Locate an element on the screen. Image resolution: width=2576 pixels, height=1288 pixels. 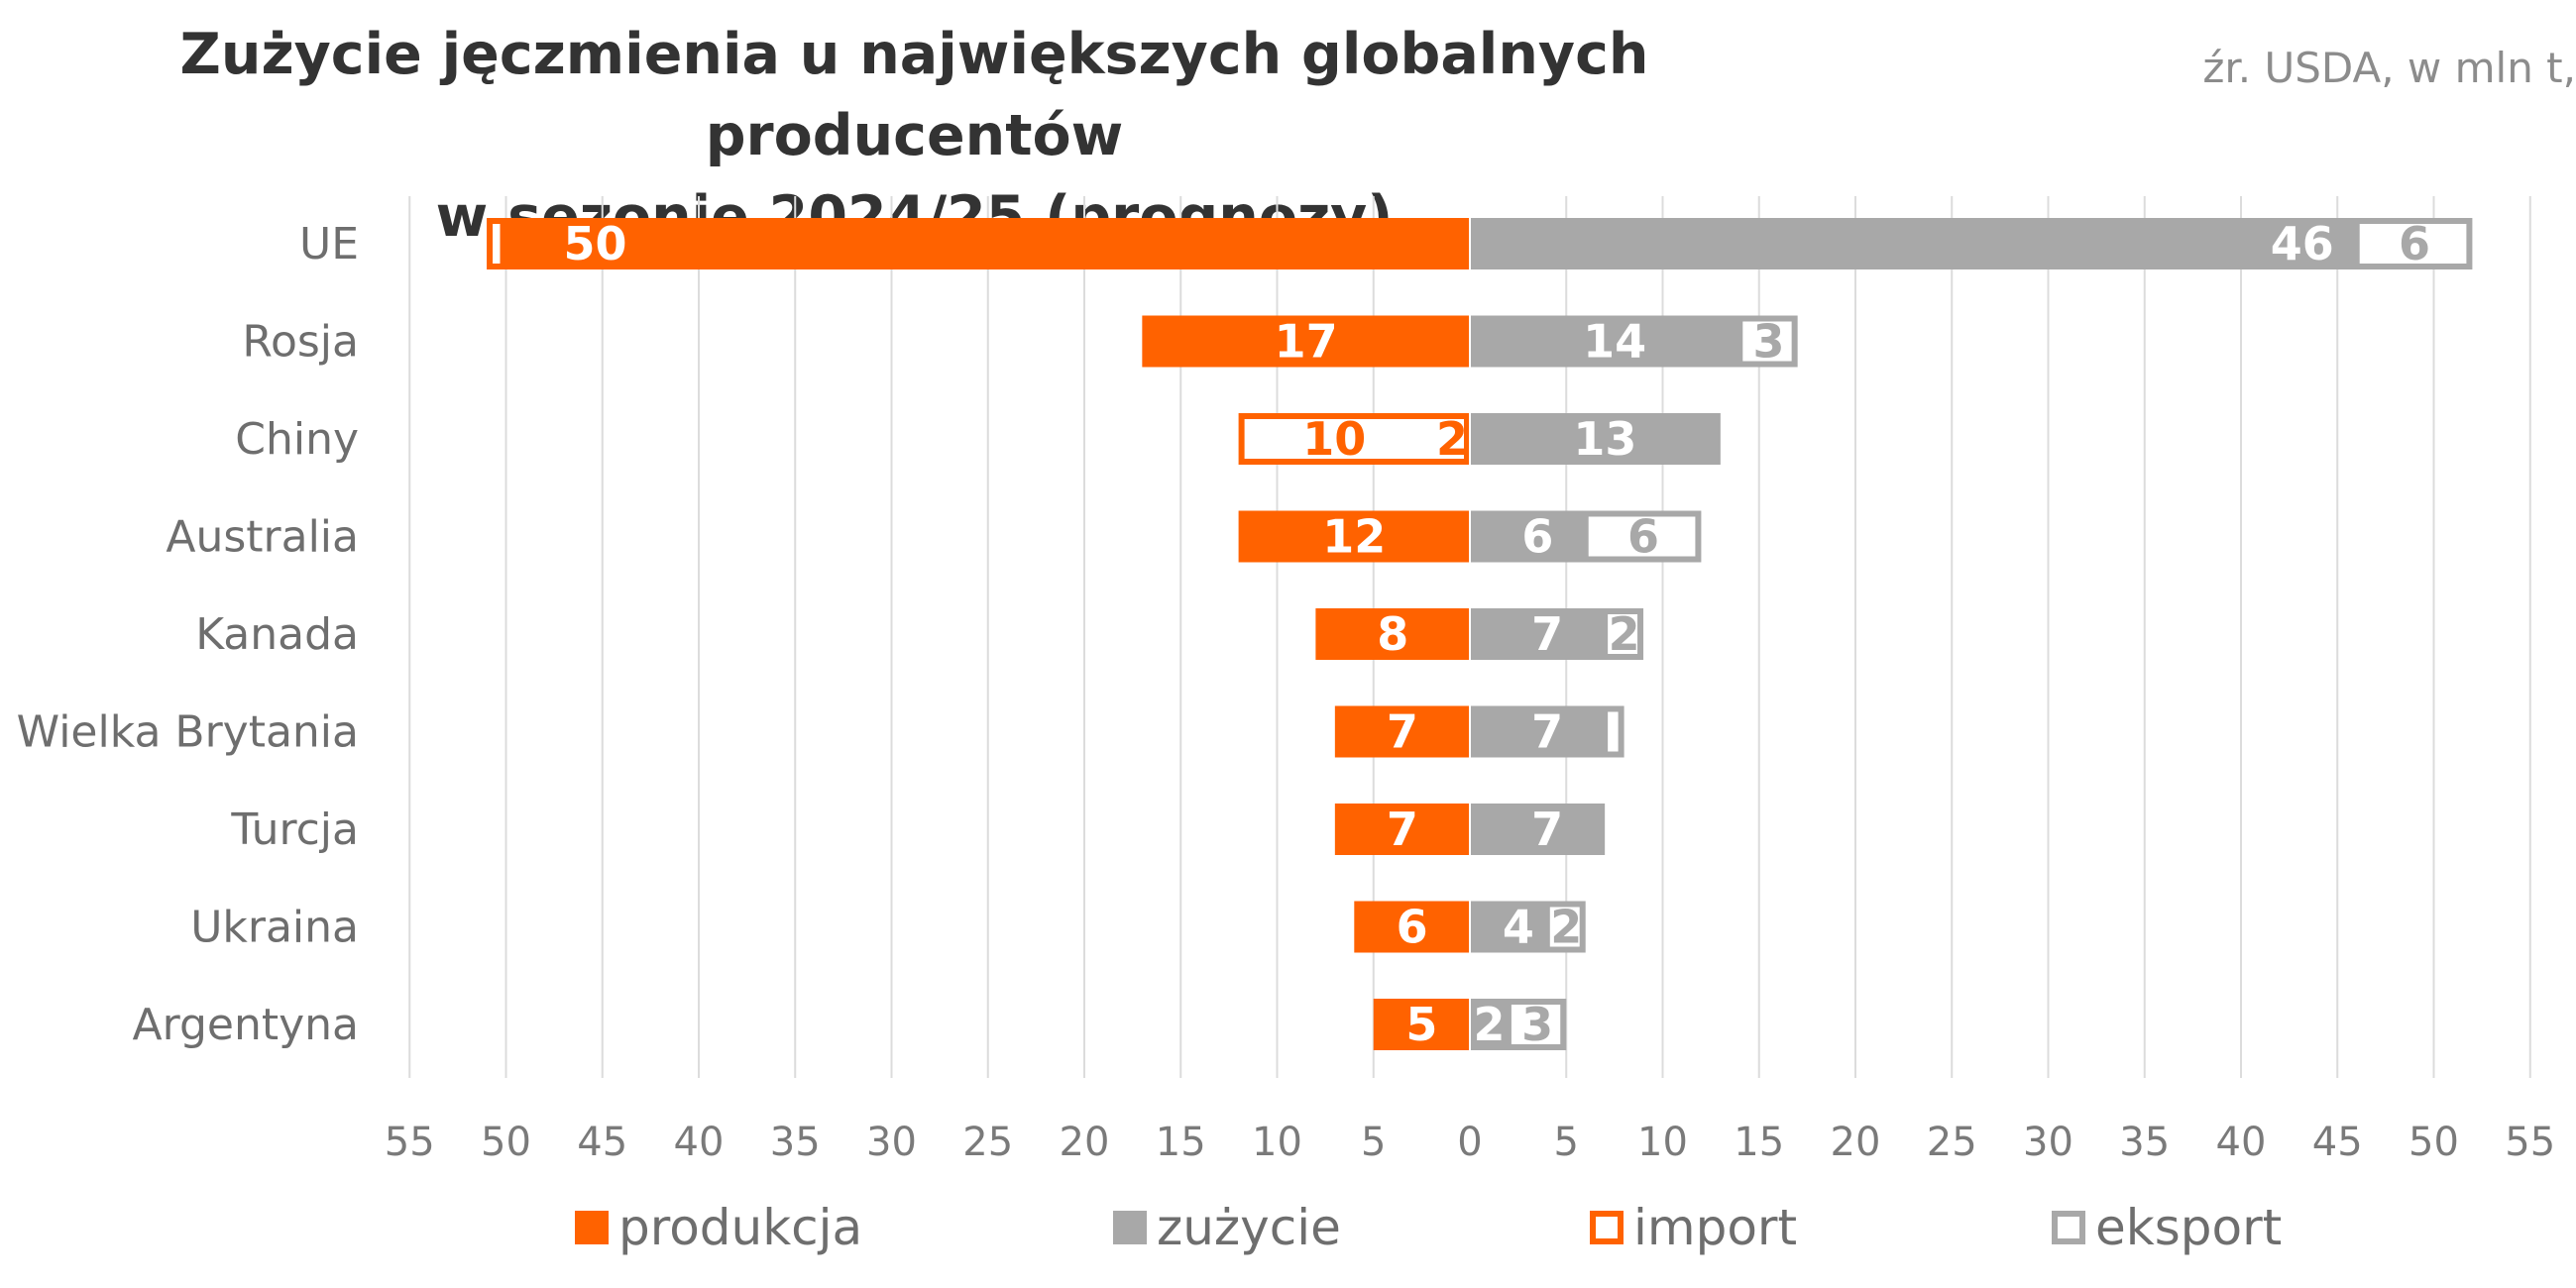
bar-zuzycie-ue is located at coordinates (1913, 243).